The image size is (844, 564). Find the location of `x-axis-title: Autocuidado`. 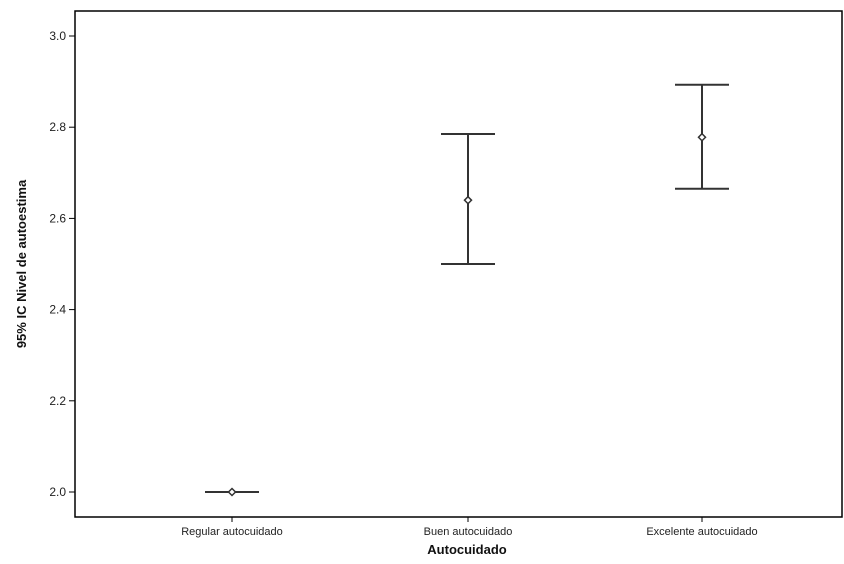

x-axis-title: Autocuidado is located at coordinates (466, 549).